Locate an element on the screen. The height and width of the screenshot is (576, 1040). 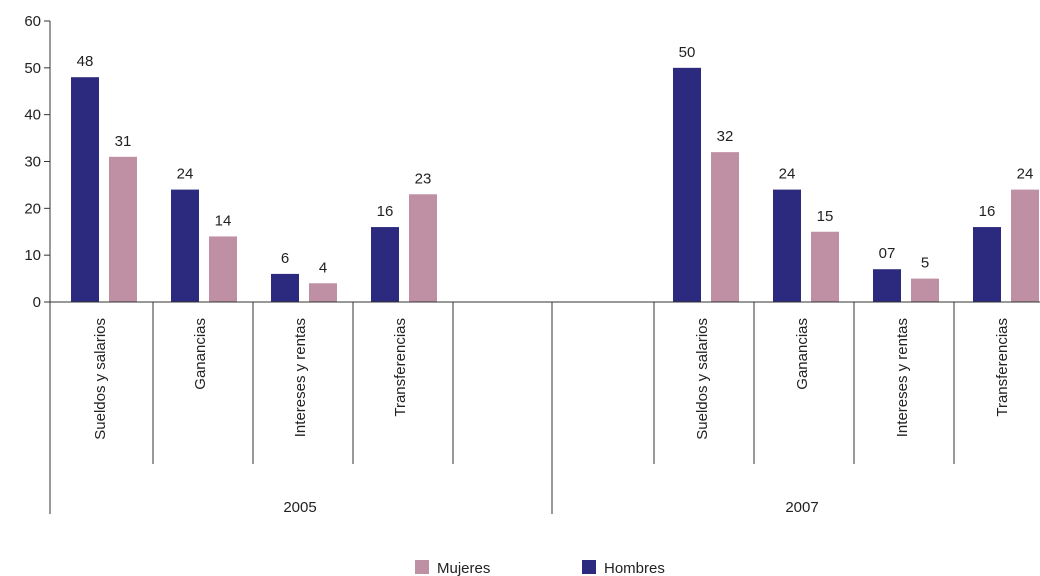
data-label: 23 is located at coordinates (423, 178).